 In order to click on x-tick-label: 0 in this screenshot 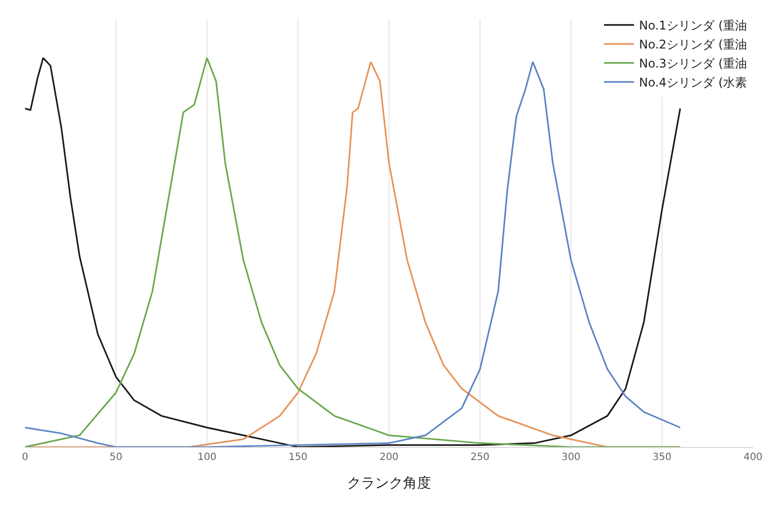, I will do `click(25, 457)`.